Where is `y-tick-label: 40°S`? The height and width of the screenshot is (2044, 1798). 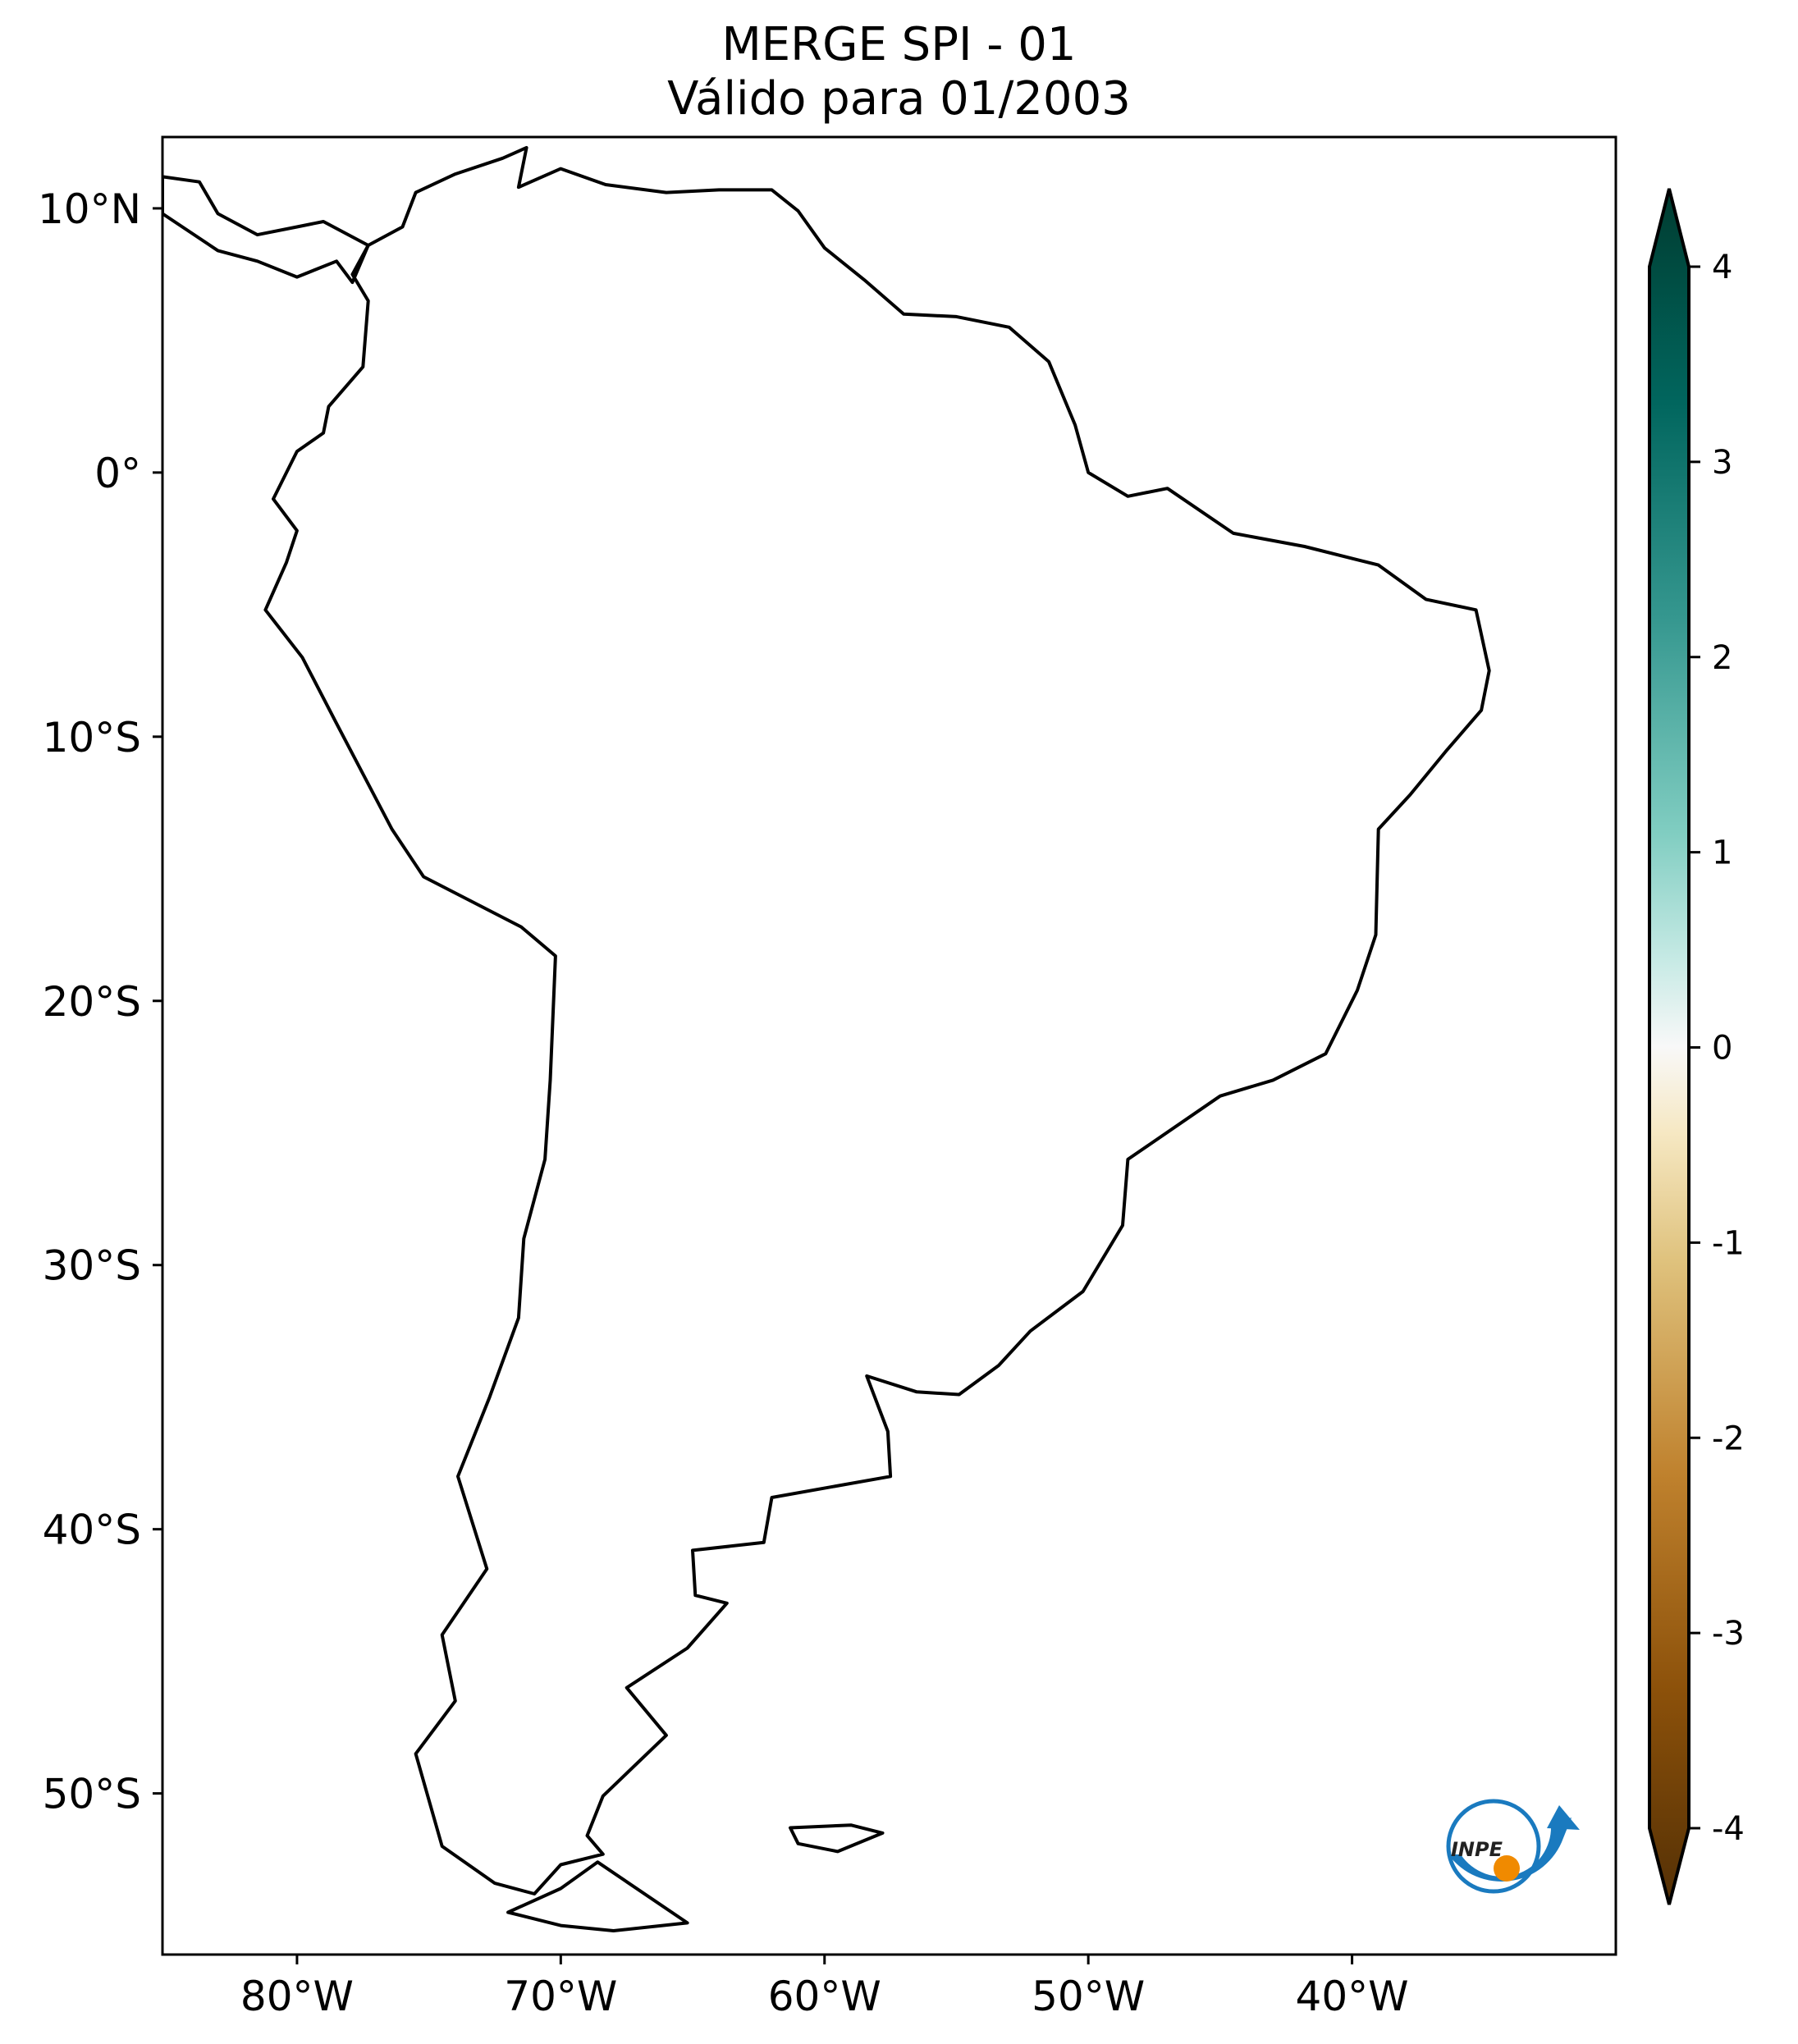 y-tick-label: 40°S is located at coordinates (92, 1530).